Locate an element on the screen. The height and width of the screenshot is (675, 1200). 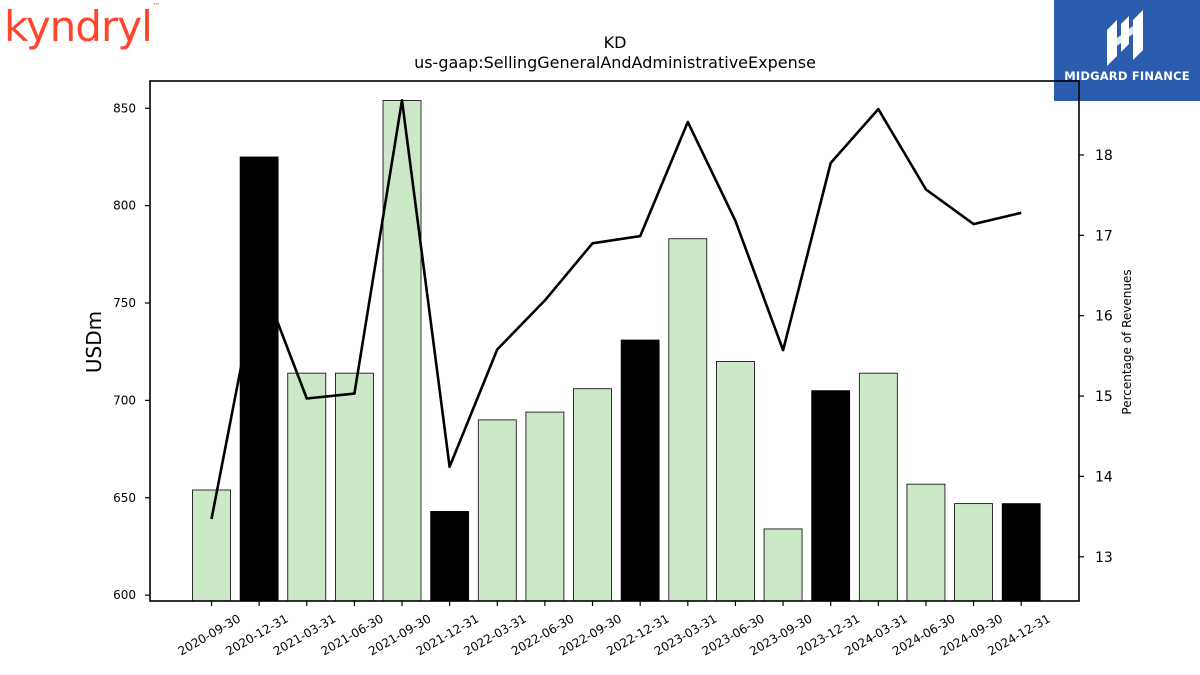
y-tick-label: 700 is located at coordinates (124, 400).